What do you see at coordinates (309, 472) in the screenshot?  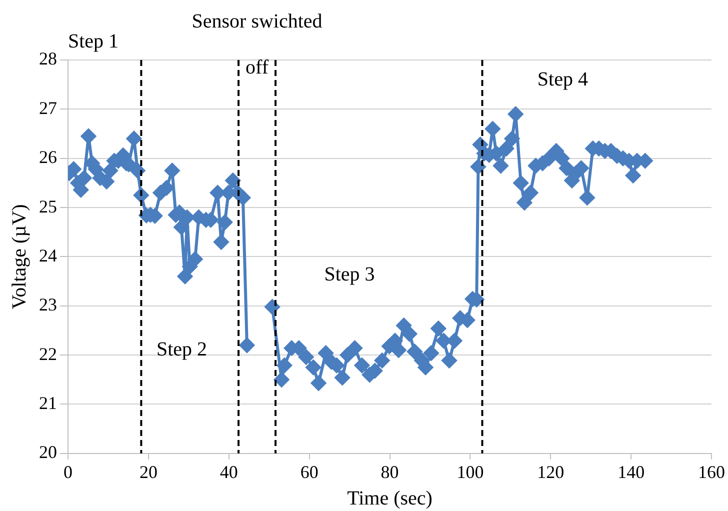 I see `x-tick-label: 60` at bounding box center [309, 472].